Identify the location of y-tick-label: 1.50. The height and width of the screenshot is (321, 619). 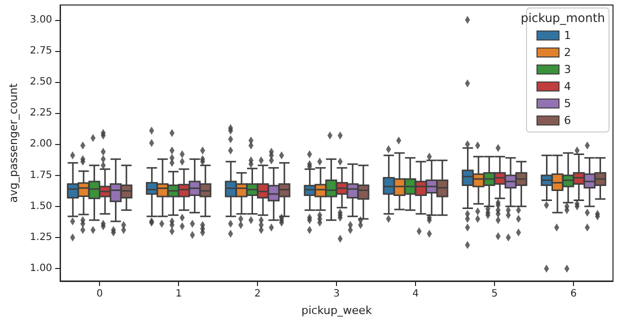
(41, 206).